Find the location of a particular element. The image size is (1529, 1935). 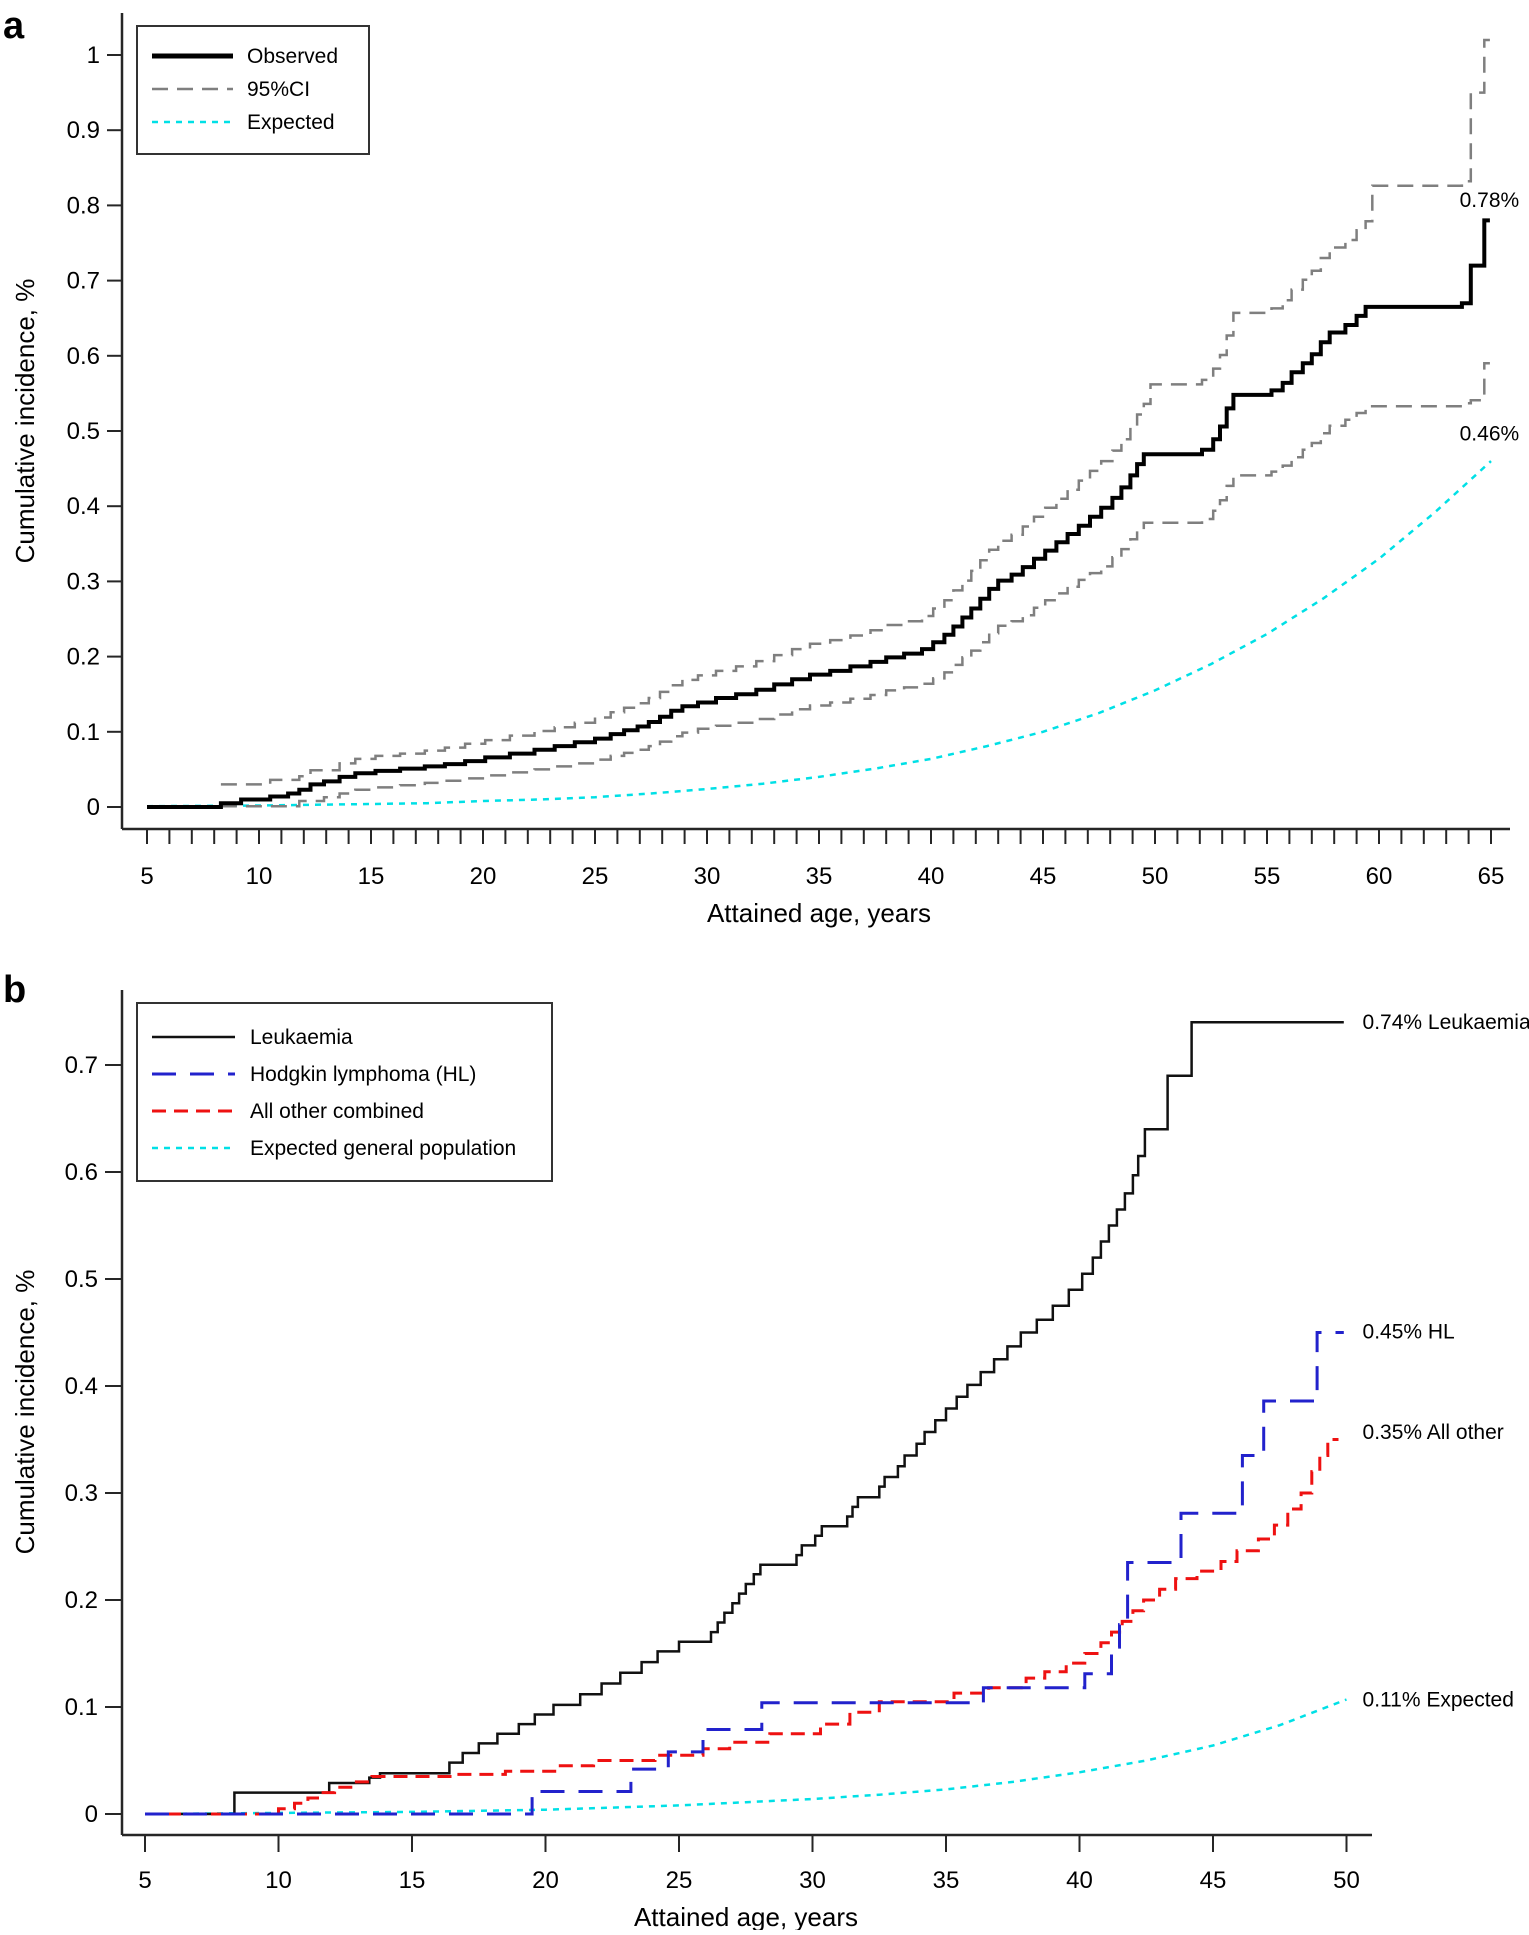

panel-a-x-tick-label: 50 is located at coordinates (1155, 876).